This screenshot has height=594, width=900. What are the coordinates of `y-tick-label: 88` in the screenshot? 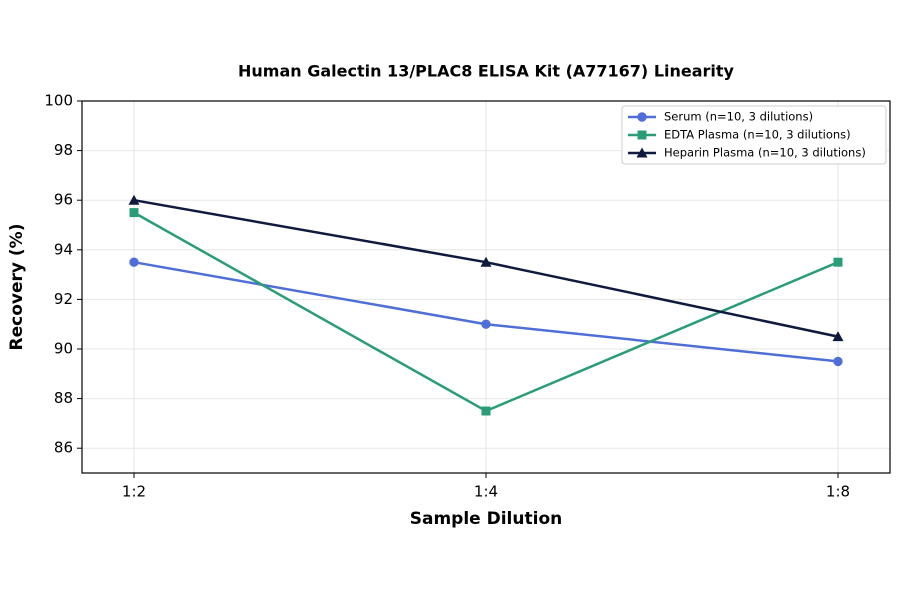 It's located at (63, 398).